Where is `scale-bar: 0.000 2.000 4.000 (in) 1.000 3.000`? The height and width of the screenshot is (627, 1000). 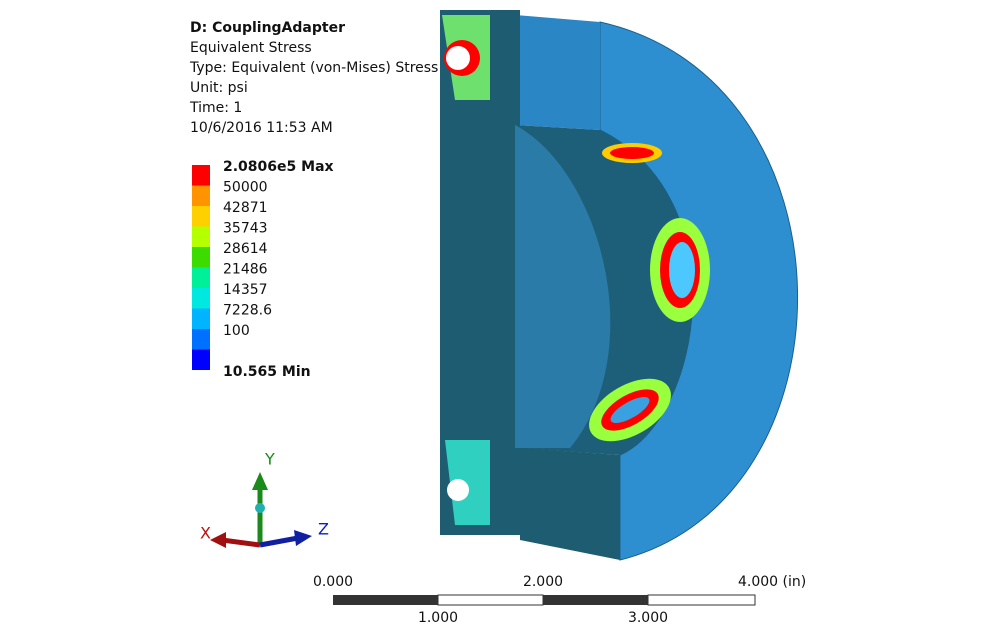
scale-bar: 0.000 2.000 4.000 (in) 1.000 3.000 is located at coordinates (559, 600).